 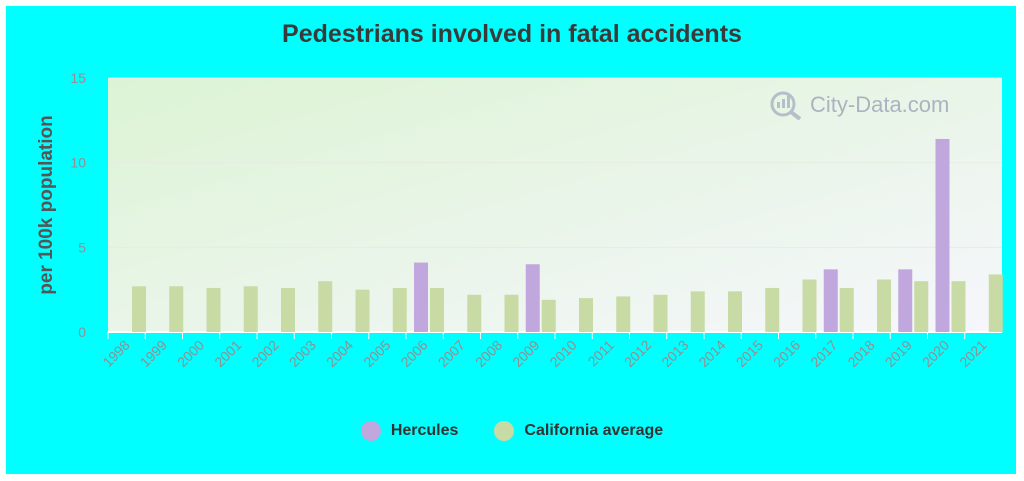 What do you see at coordinates (46, 204) in the screenshot?
I see `y-axis-label: per 100k population` at bounding box center [46, 204].